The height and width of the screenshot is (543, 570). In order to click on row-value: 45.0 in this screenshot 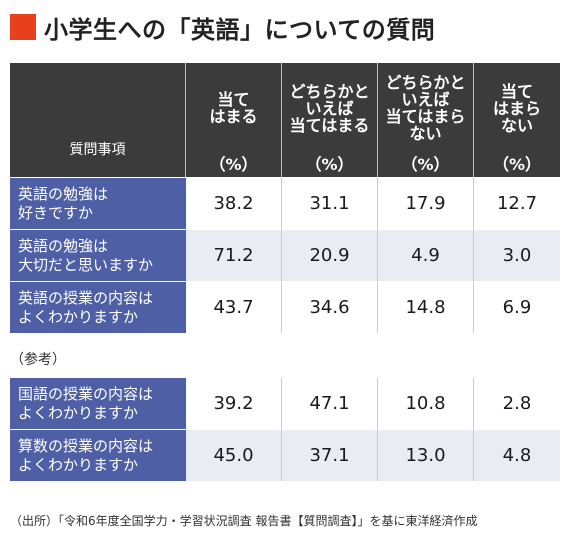, I will do `click(234, 455)`.